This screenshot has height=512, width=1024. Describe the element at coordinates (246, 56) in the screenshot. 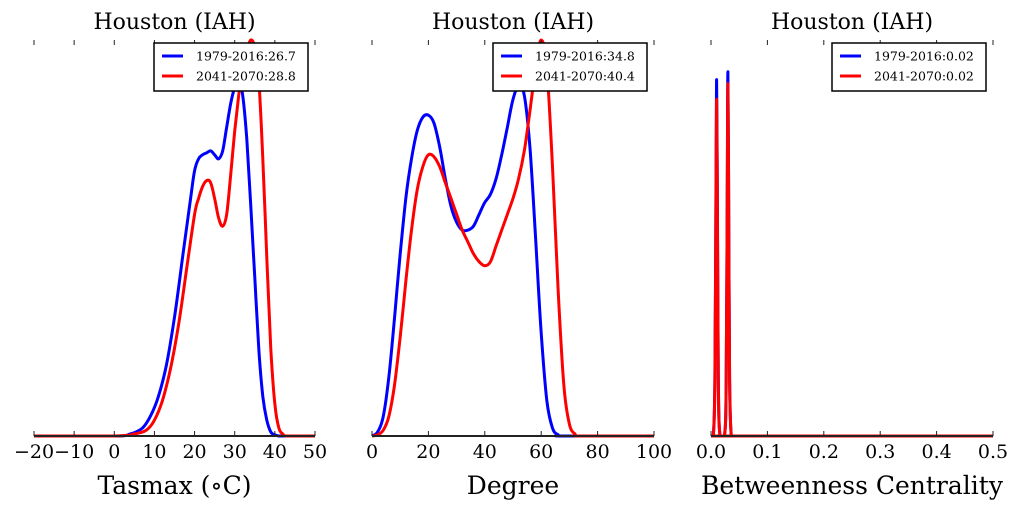

I see `legend-entry: 1979-2016:26.7` at that location.